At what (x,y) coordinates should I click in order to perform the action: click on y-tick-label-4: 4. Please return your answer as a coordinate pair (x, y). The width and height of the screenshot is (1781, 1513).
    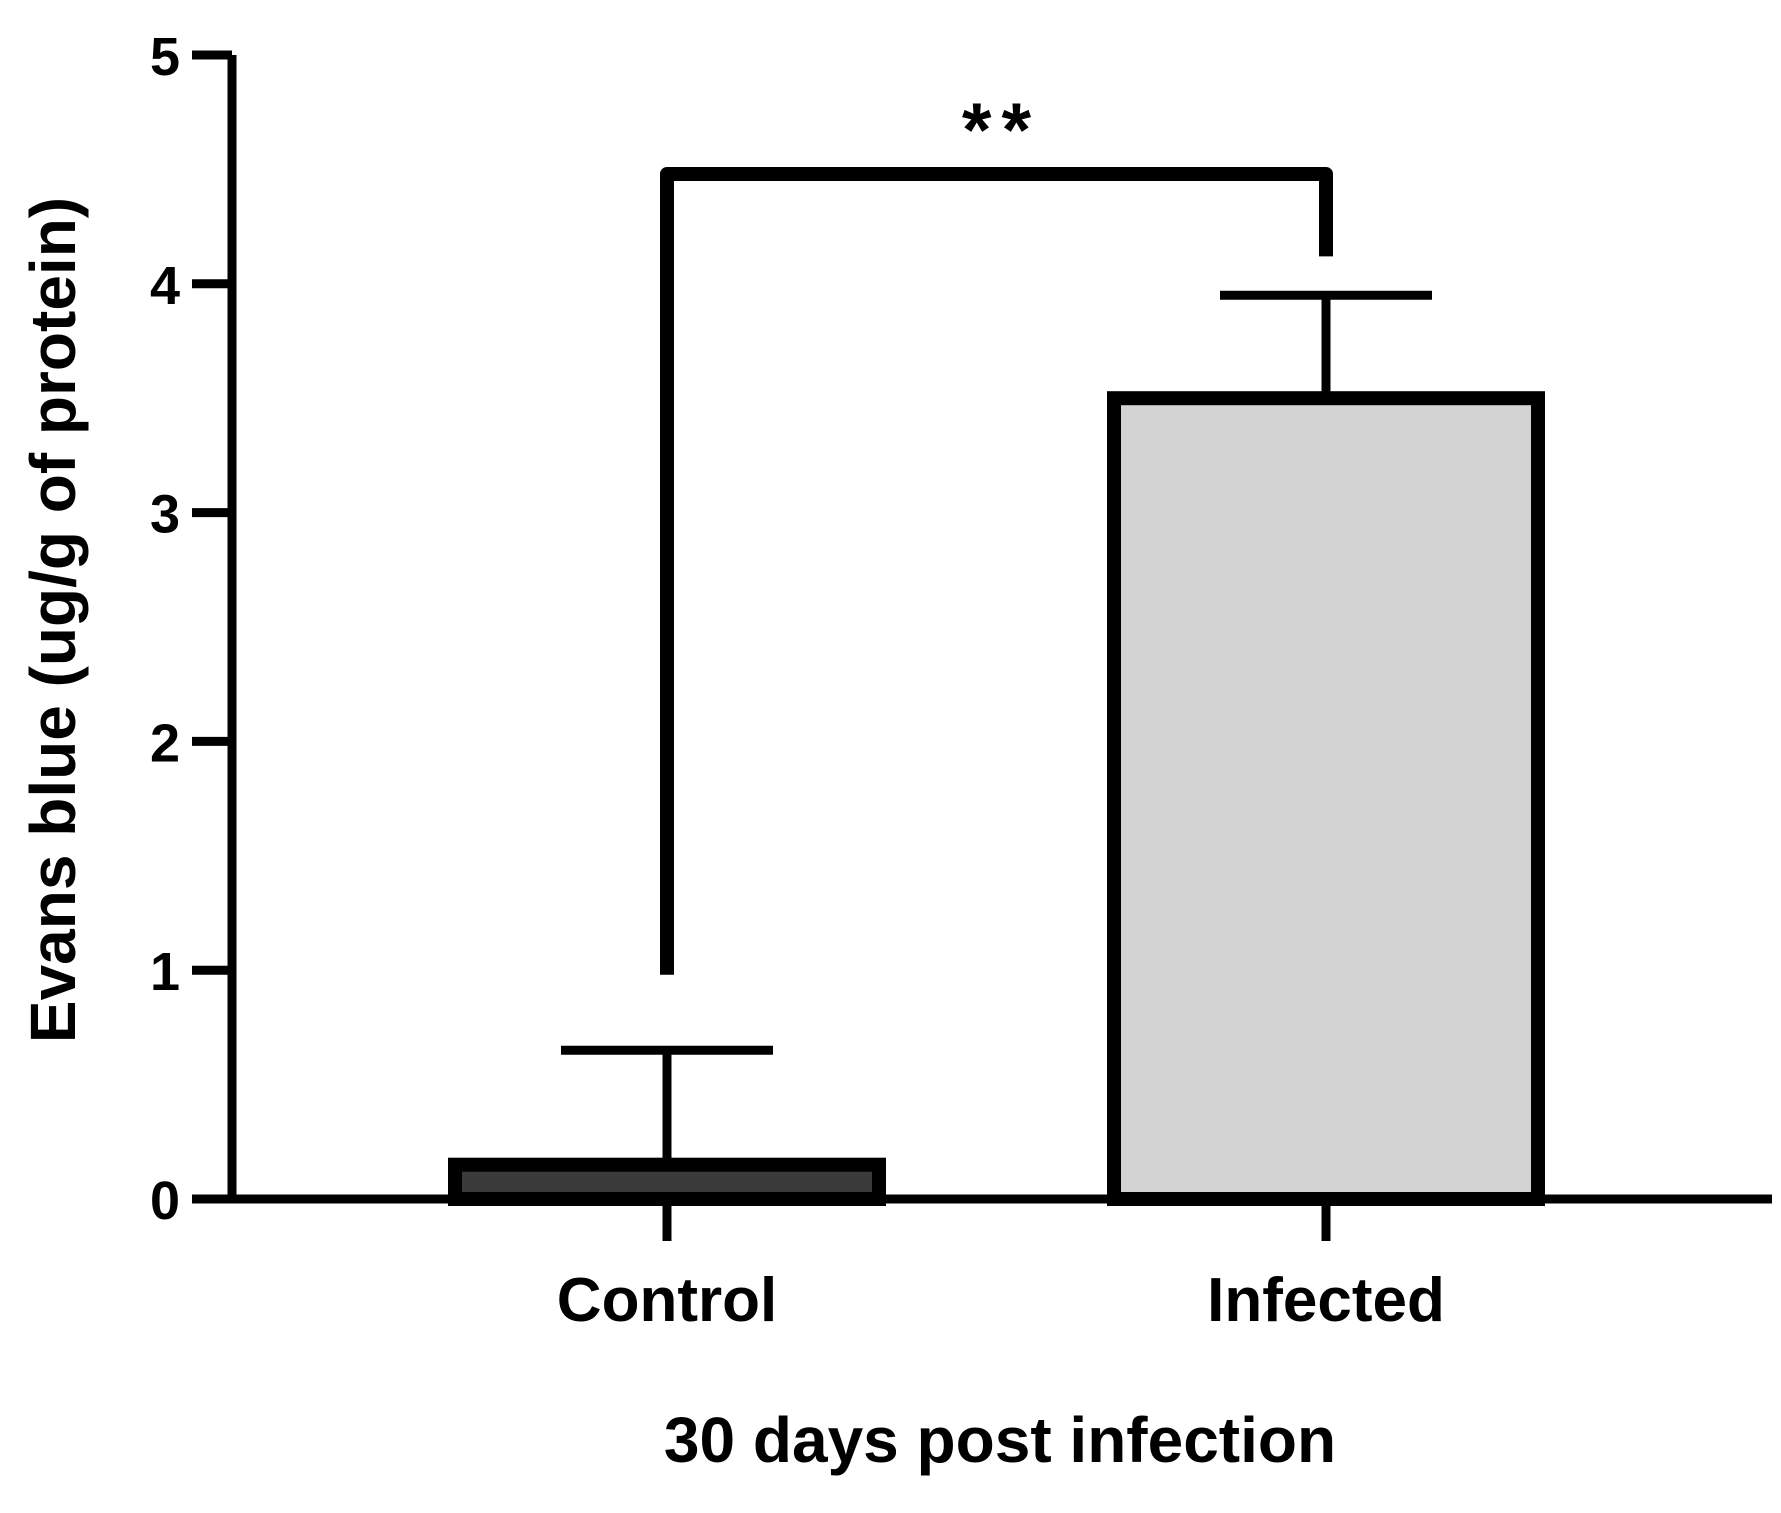
    Looking at the image, I should click on (165, 286).